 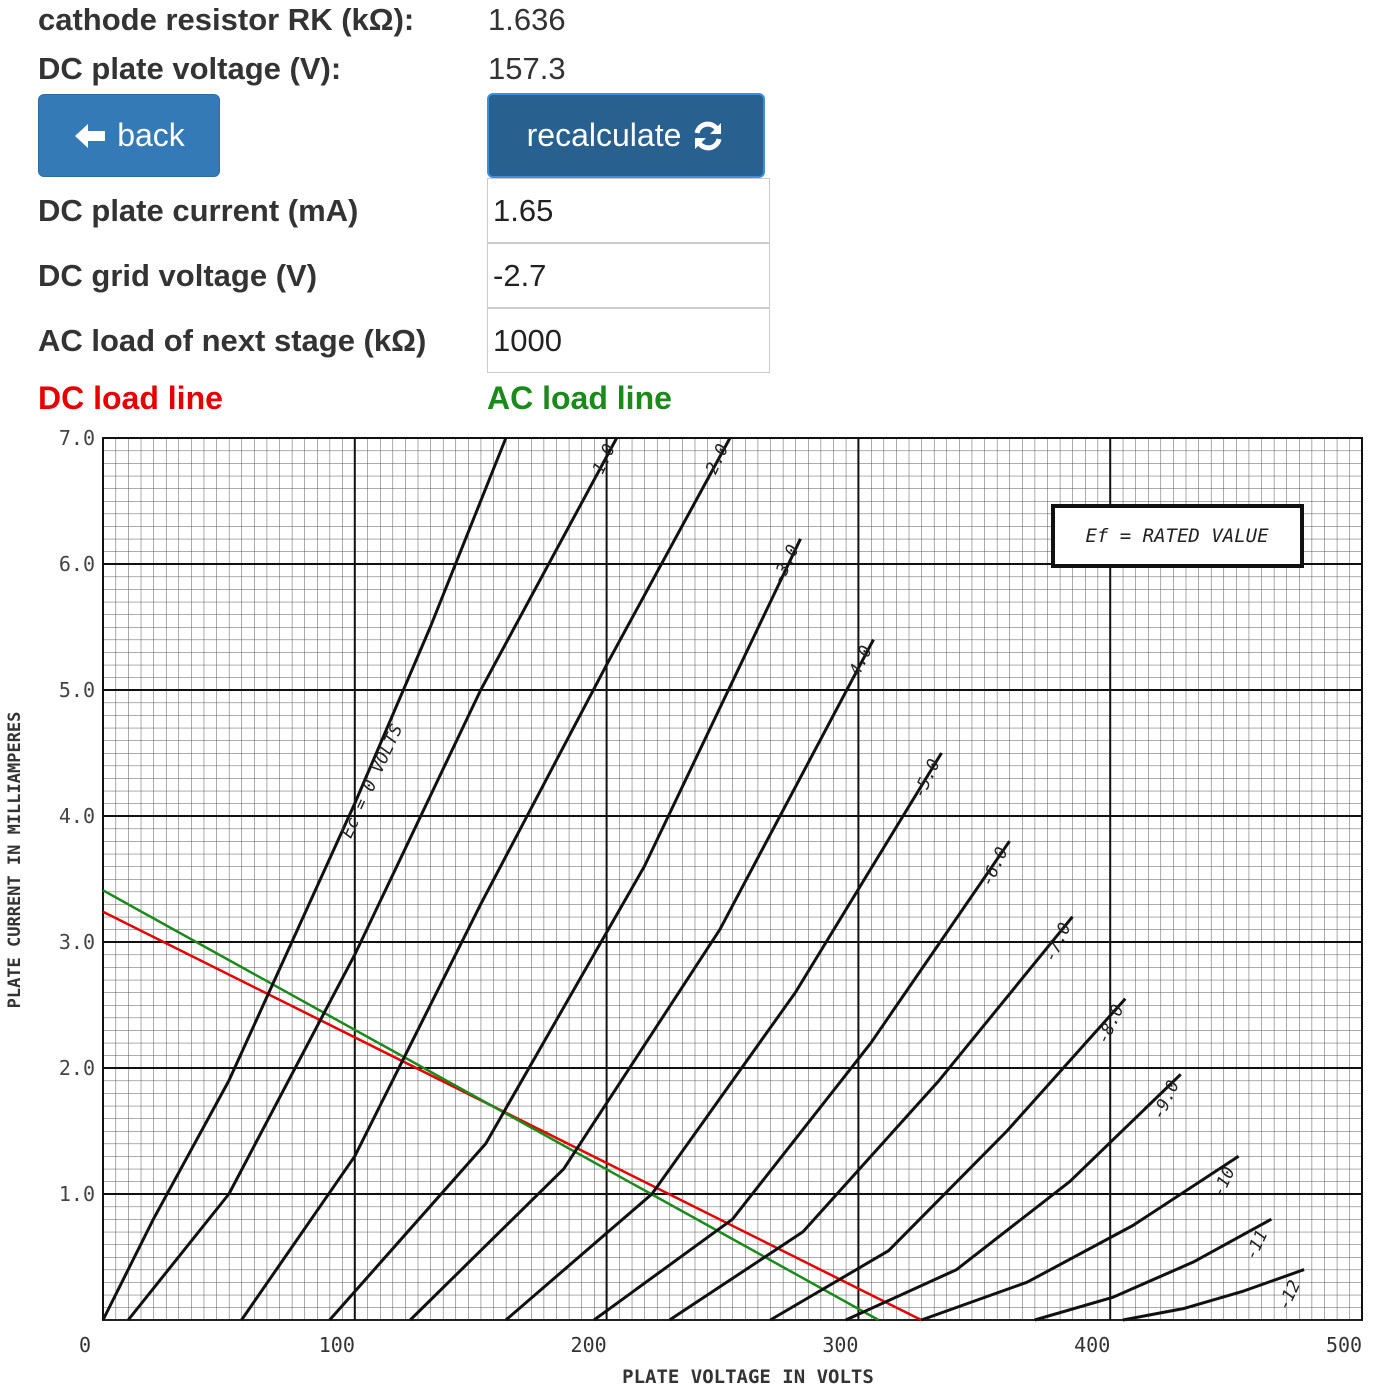 I want to click on legend-entry: AC load line, so click(x=579, y=398).